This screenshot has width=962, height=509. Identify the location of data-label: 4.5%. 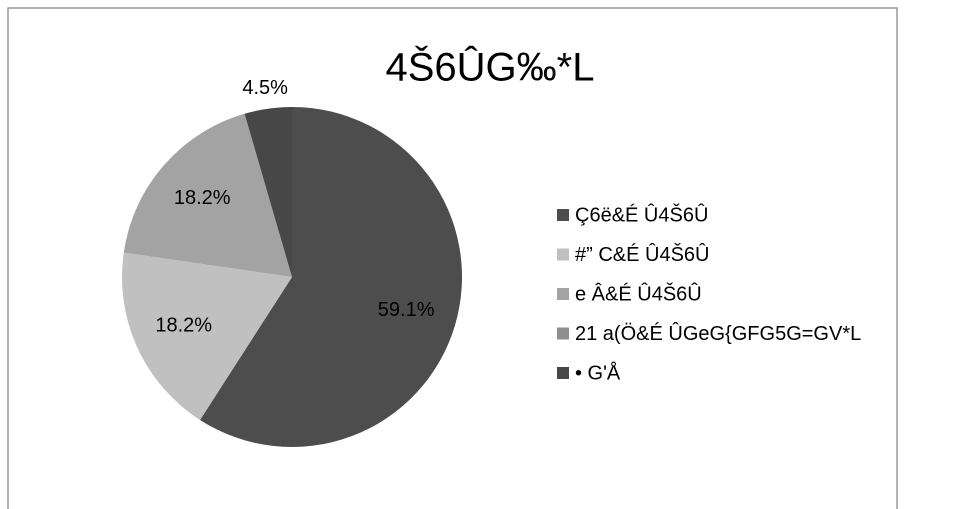
(265, 88).